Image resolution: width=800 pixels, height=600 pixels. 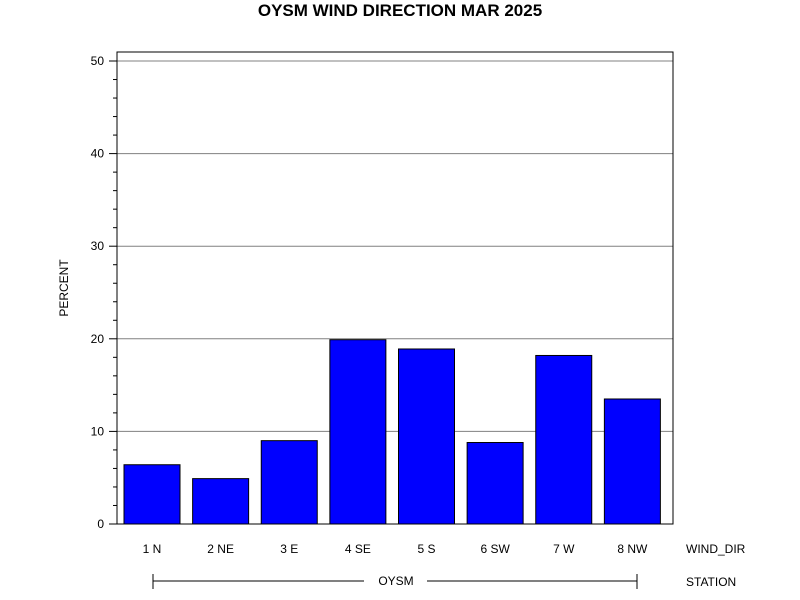 I want to click on group-bracket: OYSM, so click(x=395, y=581).